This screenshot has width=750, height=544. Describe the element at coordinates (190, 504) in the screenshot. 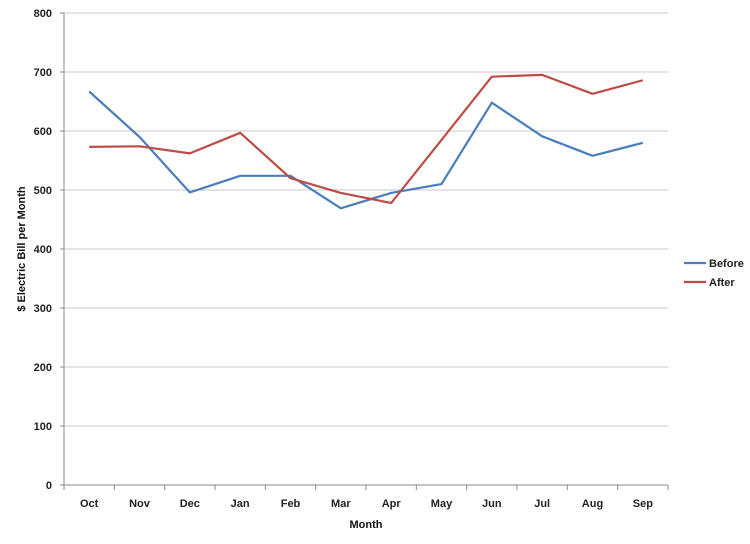

I see `x-tick-label: Dec` at that location.